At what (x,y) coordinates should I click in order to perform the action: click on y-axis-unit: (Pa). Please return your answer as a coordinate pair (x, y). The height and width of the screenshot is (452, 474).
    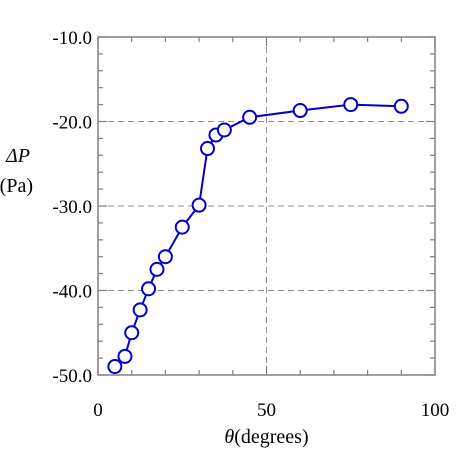
    Looking at the image, I should click on (16, 186).